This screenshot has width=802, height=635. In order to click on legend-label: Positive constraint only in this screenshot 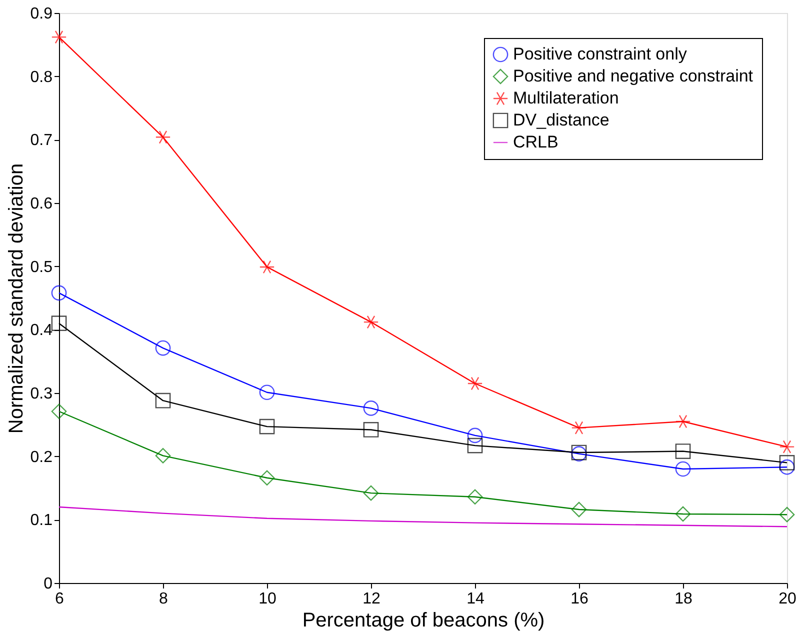, I will do `click(600, 54)`.